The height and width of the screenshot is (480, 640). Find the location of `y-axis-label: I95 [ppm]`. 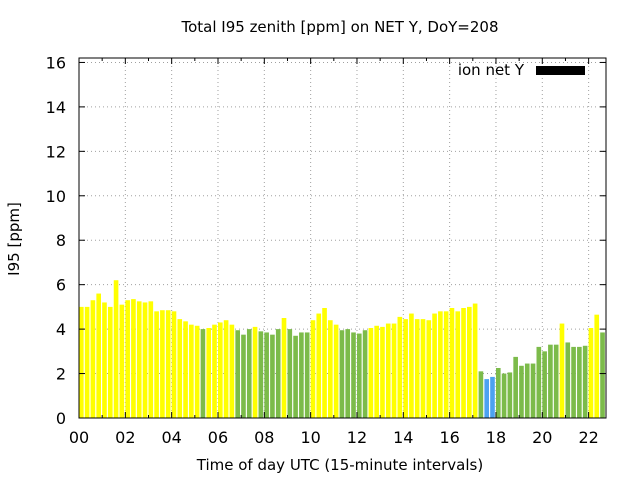

y-axis-label: I95 [ppm] is located at coordinates (14, 239).